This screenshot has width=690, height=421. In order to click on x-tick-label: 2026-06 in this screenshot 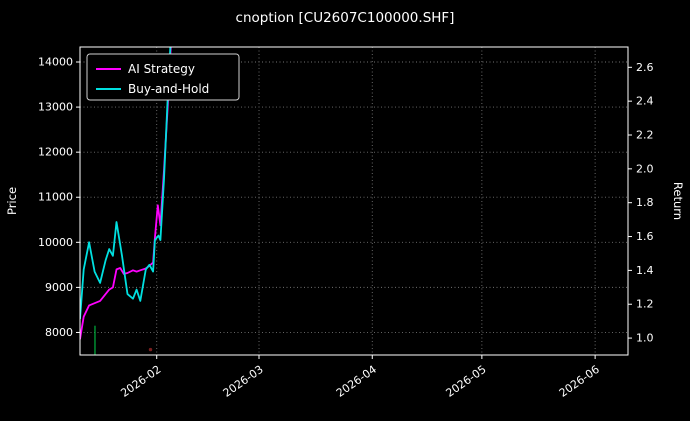, I will do `click(579, 381)`.